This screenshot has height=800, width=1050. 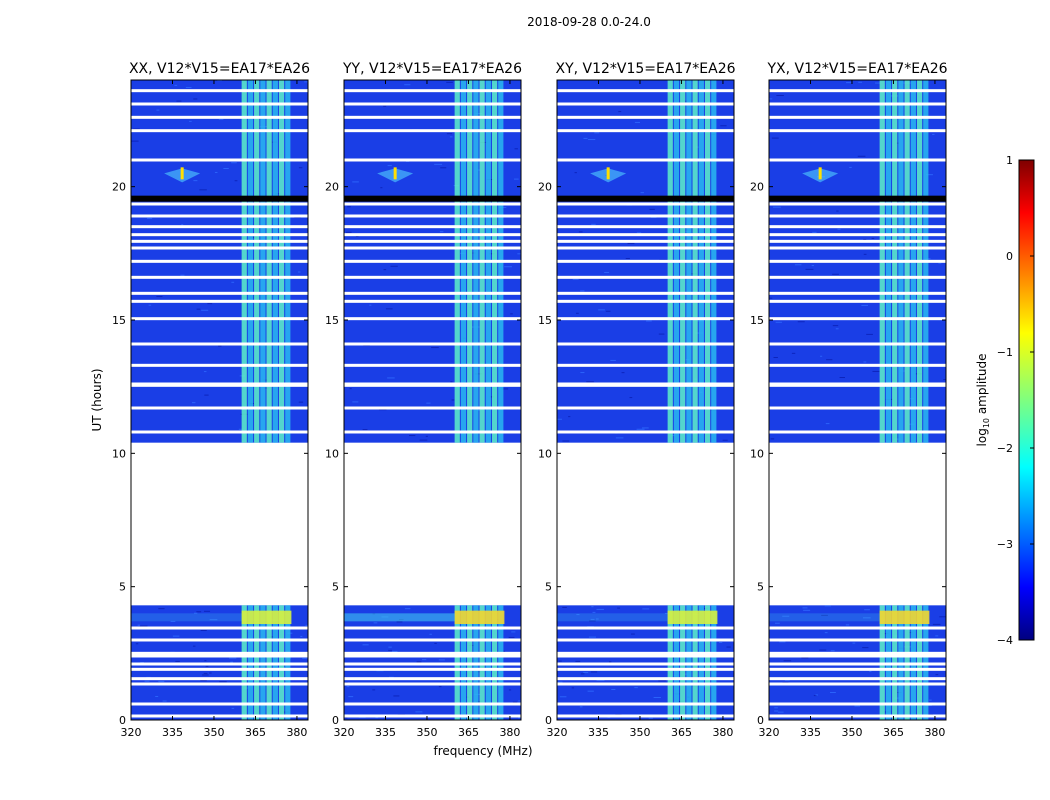 I want to click on colorbar-tick-label: −1, so click(x=1005, y=352).